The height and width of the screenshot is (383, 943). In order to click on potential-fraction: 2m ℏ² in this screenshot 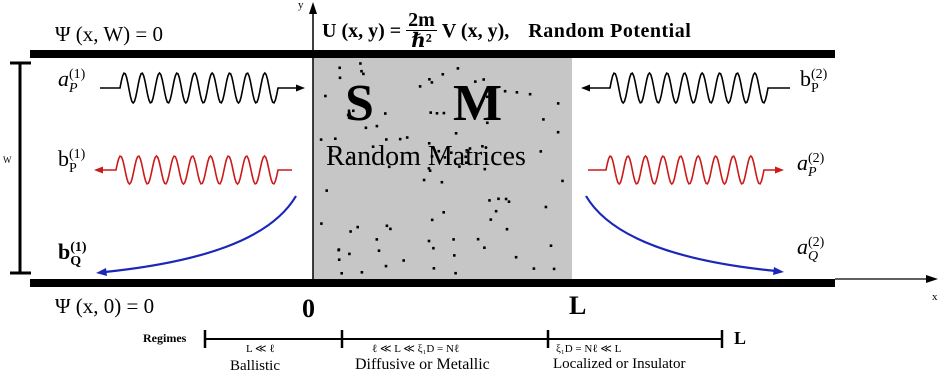, I will do `click(421, 30)`.